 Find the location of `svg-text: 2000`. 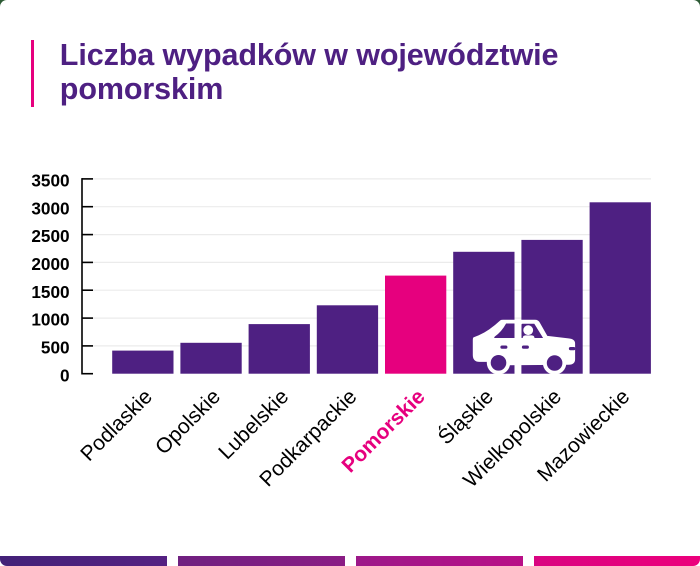

svg-text: 2000 is located at coordinates (50, 264).